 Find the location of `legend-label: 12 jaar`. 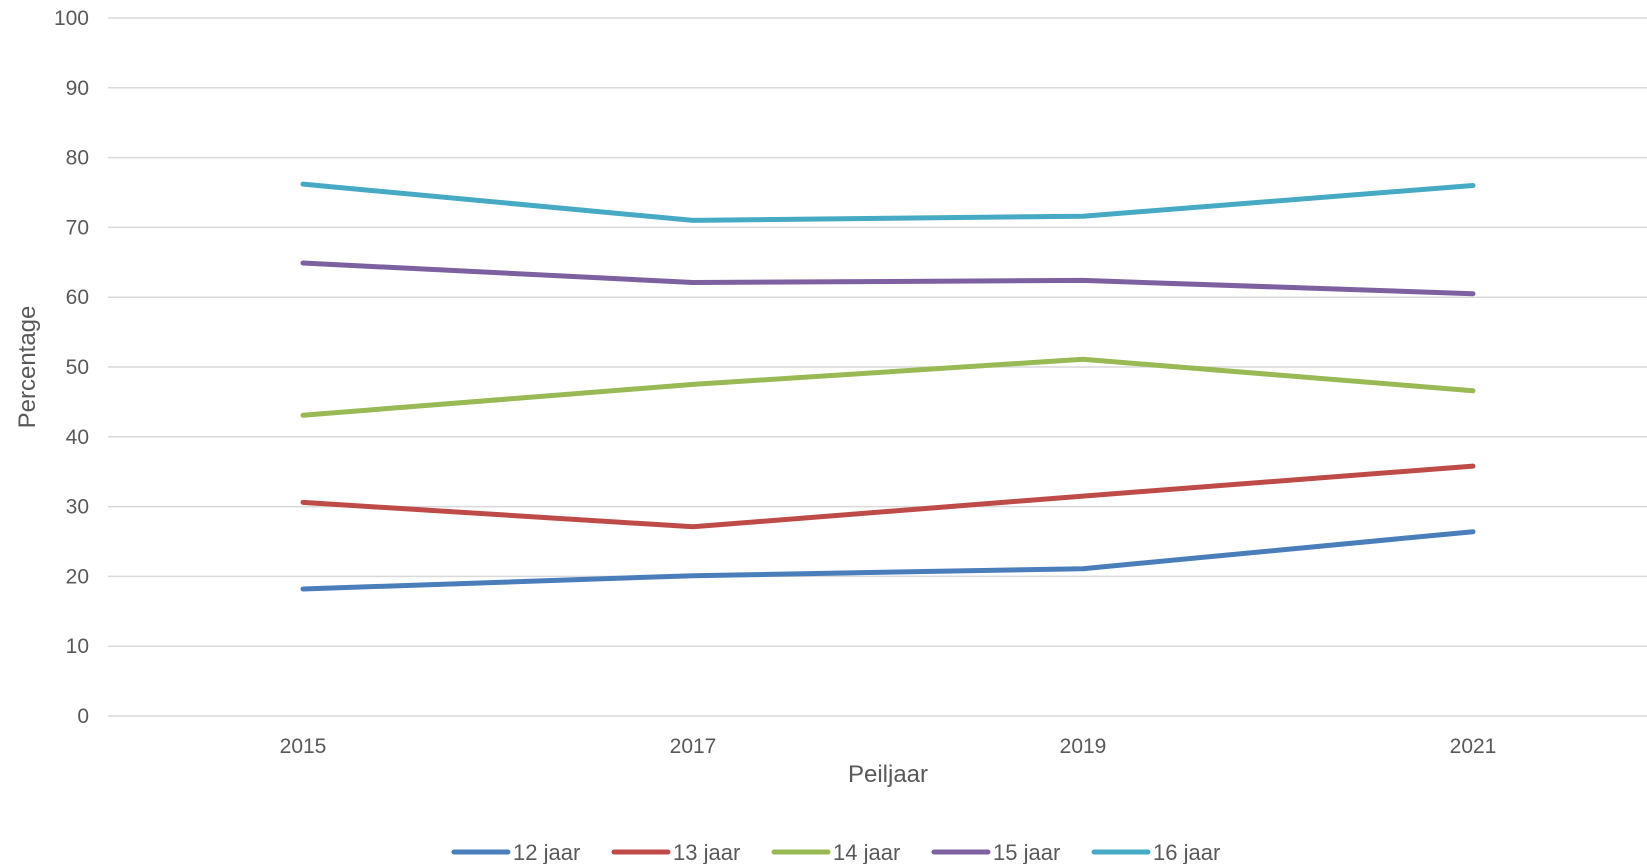

legend-label: 12 jaar is located at coordinates (546, 852).